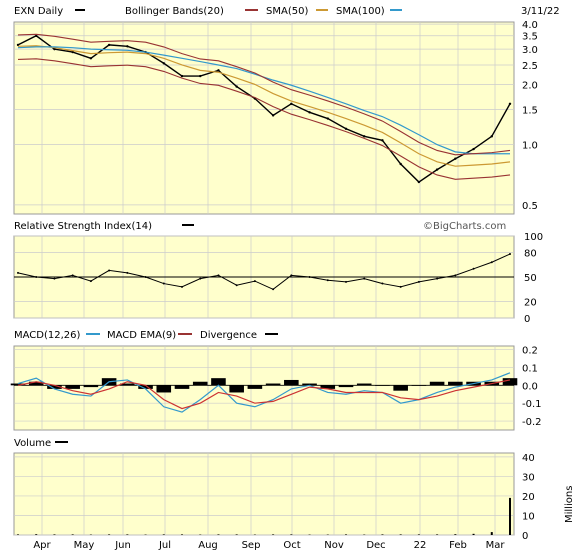  What do you see at coordinates (569, 504) in the screenshot?
I see `volume-y-label: Millions` at bounding box center [569, 504].